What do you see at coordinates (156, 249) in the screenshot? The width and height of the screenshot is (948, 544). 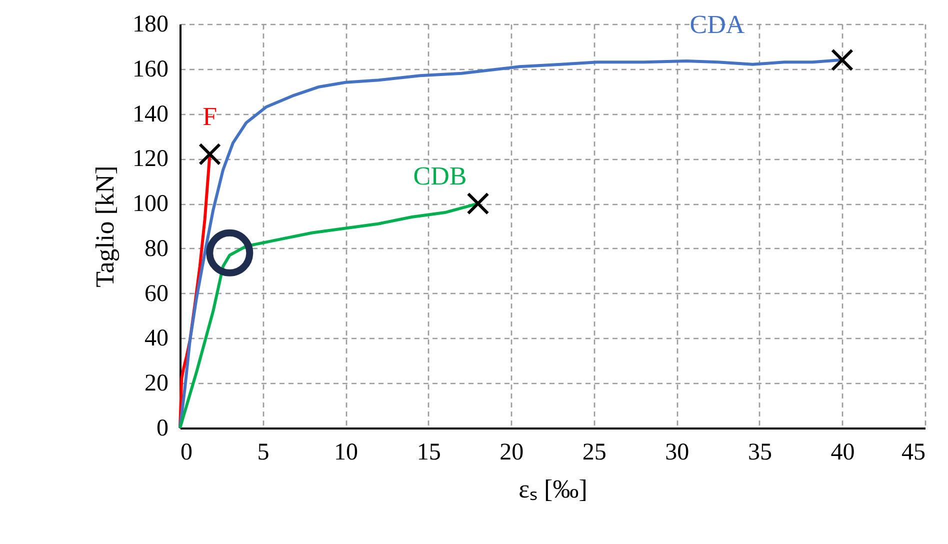 I see `y-tick-label: 80` at bounding box center [156, 249].